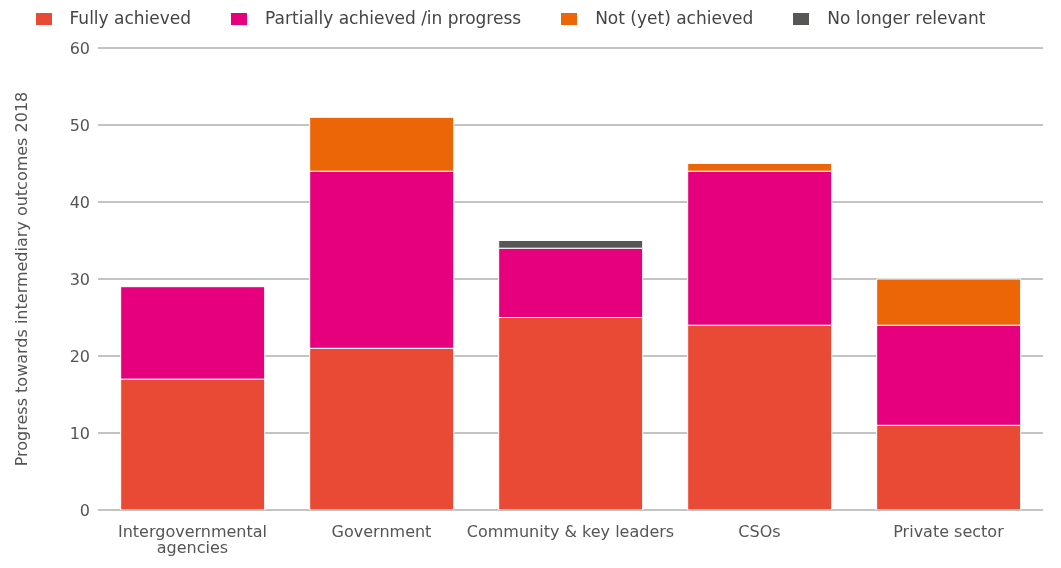 This screenshot has width=1061, height=568. What do you see at coordinates (79, 279) in the screenshot?
I see `y-tick-label: 30` at bounding box center [79, 279].